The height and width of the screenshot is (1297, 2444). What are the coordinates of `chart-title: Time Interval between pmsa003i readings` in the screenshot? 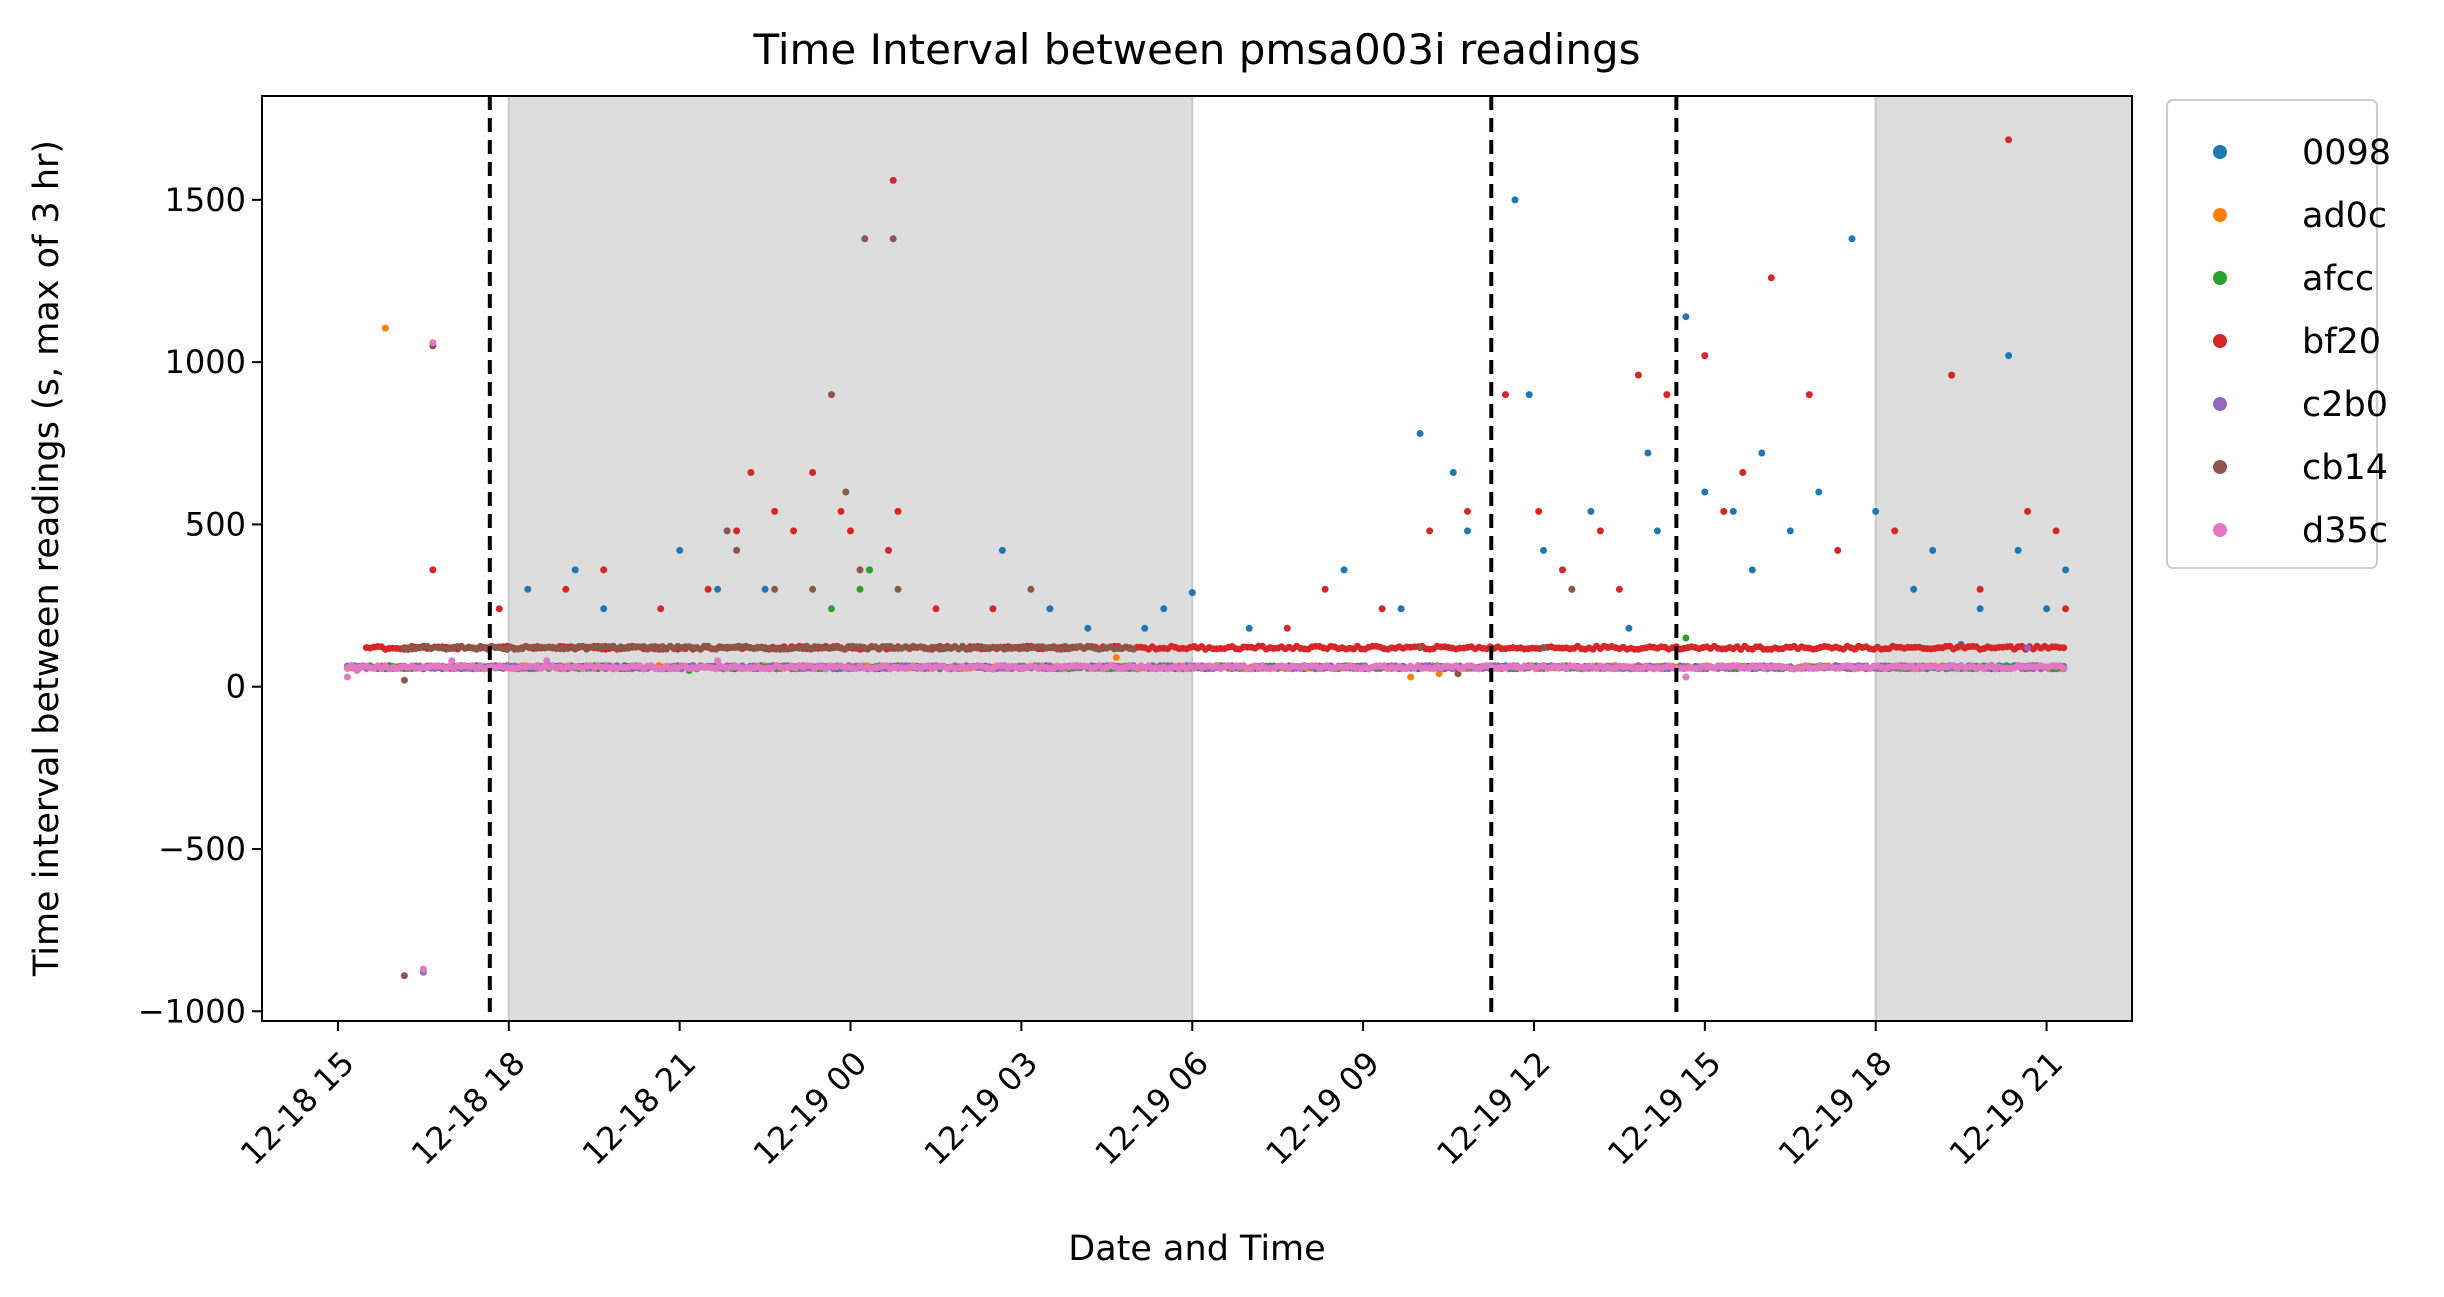 It's located at (1196, 49).